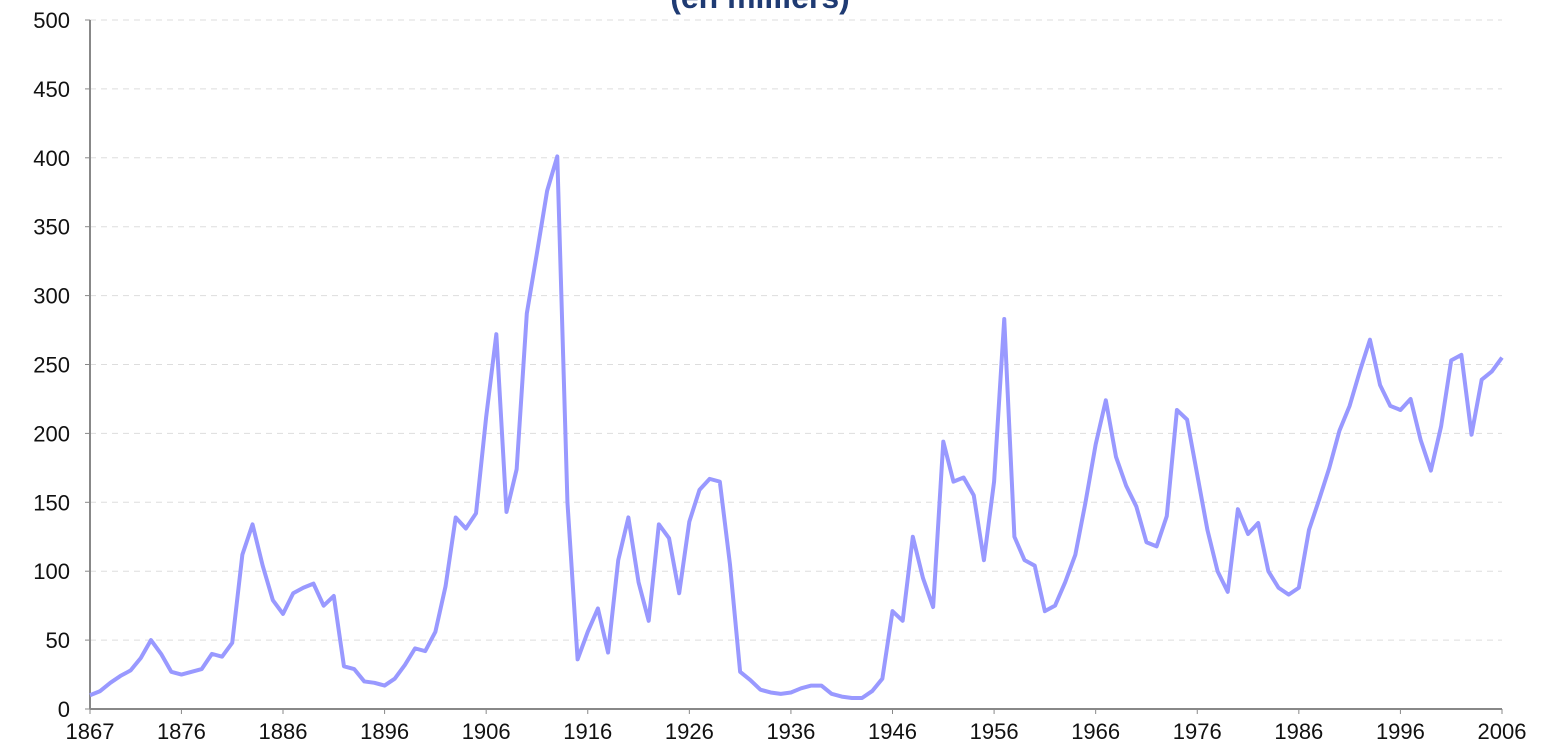  I want to click on x-tick-label: 2006, so click(1502, 731).